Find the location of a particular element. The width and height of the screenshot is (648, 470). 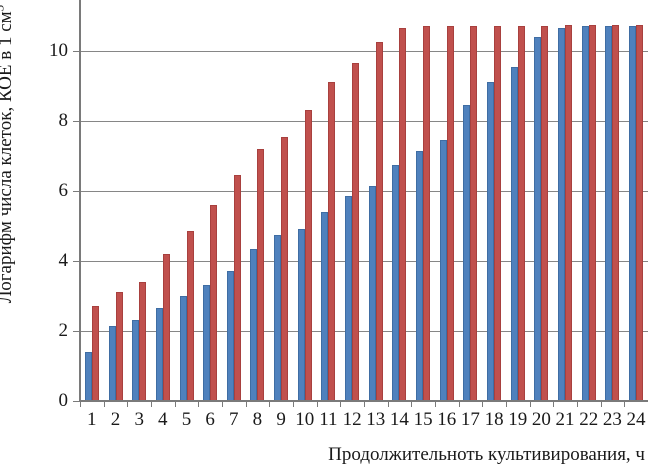

gridline-y6 is located at coordinates (364, 191).